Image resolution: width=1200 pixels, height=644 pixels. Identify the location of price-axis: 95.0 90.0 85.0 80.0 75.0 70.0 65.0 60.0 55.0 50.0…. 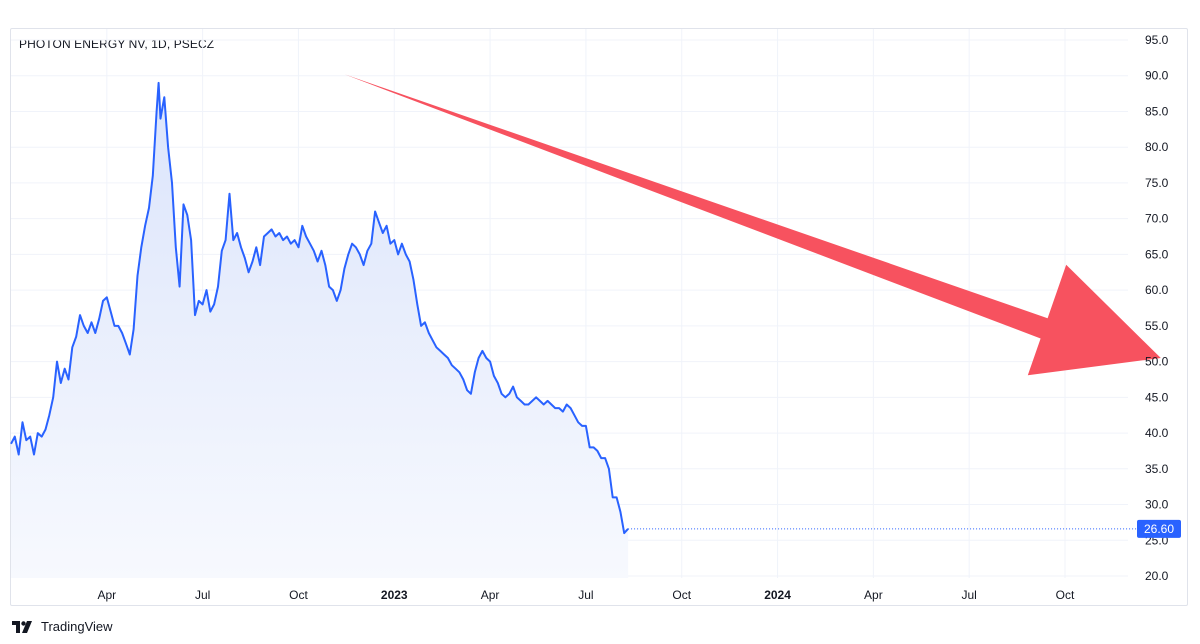
(1157, 308).